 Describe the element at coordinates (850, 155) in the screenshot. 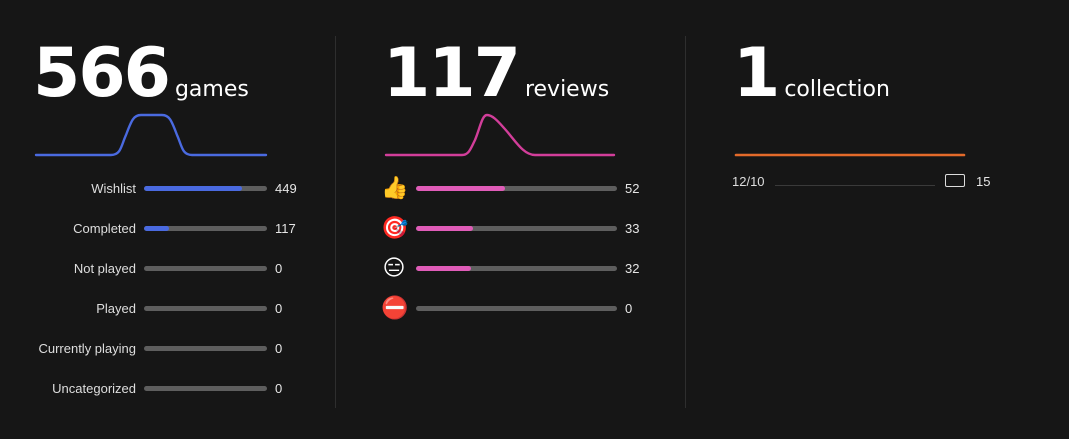

I see `collections-sparkline` at that location.